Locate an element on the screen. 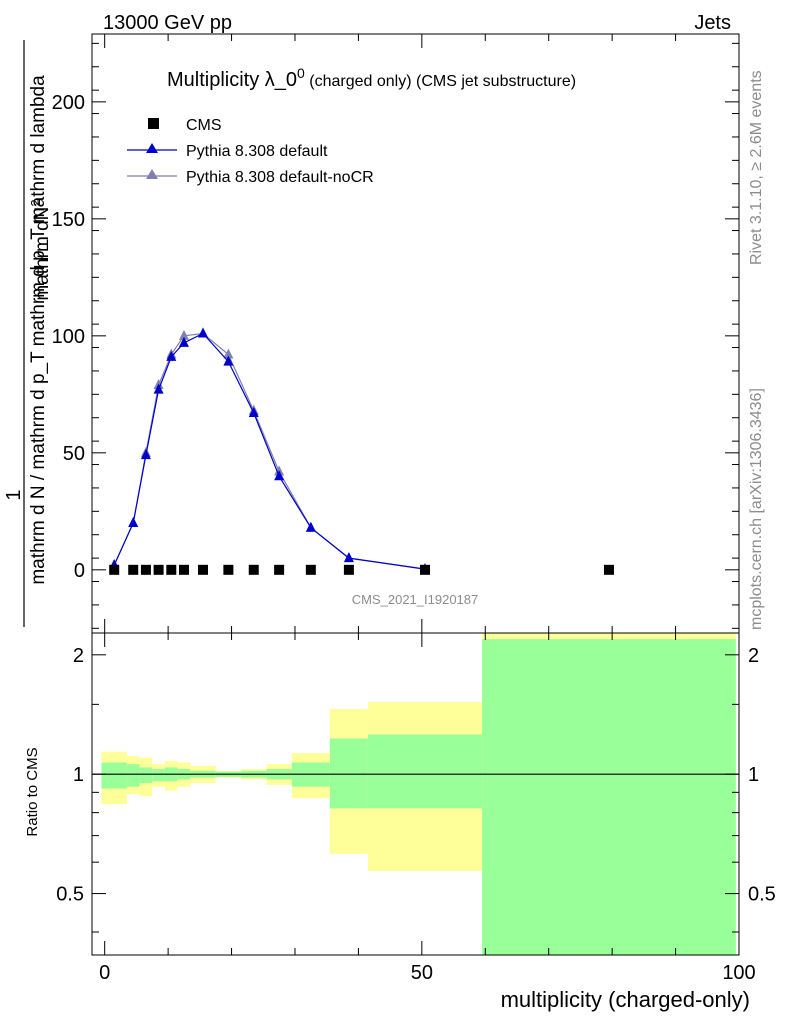 Image resolution: width=786 pixels, height=1024 pixels. rivet-version-label: Rivet 3.1.10, ≥ 2.6M events is located at coordinates (756, 167).